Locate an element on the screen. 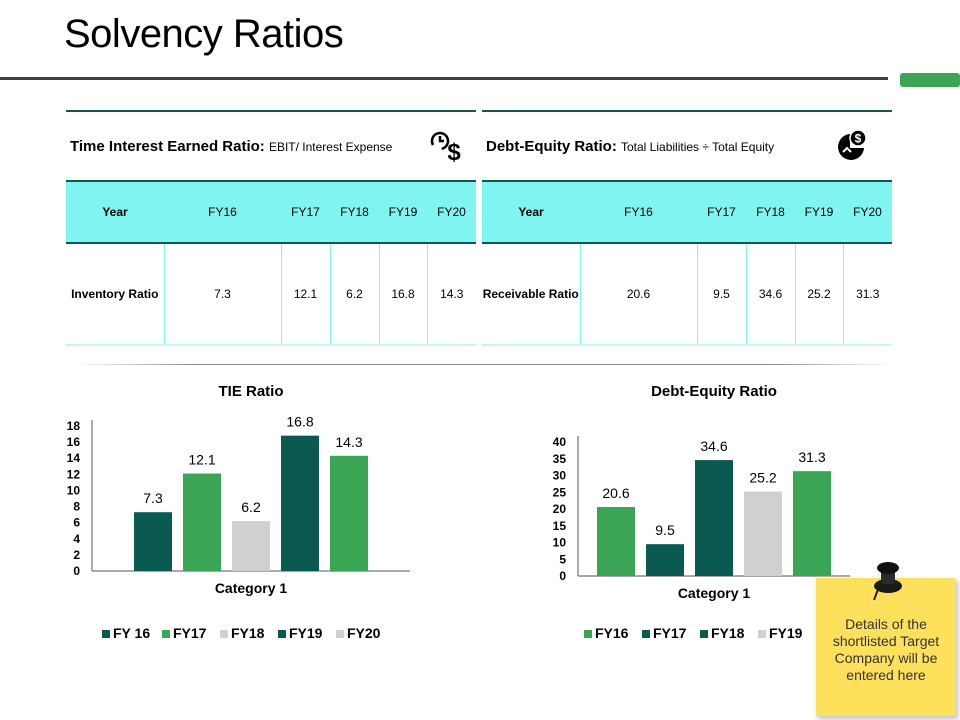 This screenshot has width=960, height=720. table-row: Inventory Ratio 7.3 12.1 6.2 16.8 14.3 is located at coordinates (271, 294).